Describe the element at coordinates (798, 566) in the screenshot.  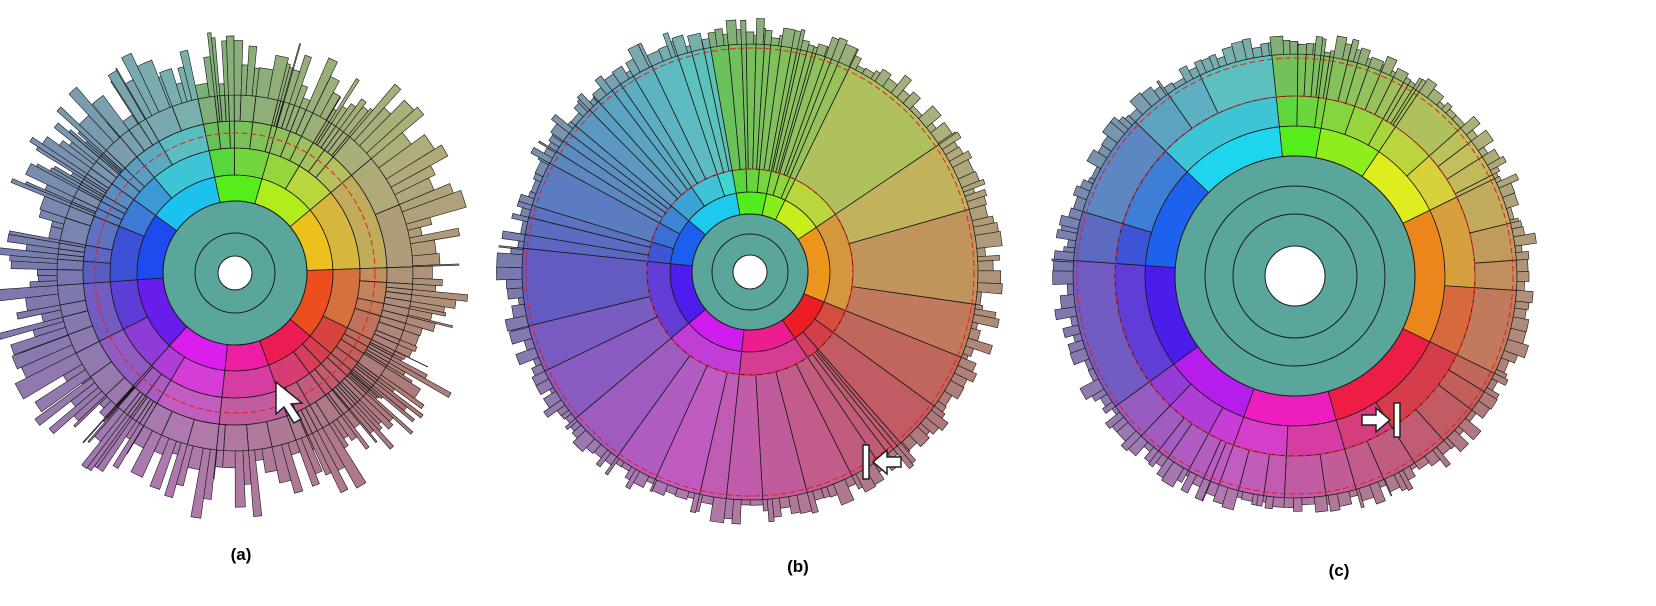
I see `panel-b-caption: (b)` at that location.